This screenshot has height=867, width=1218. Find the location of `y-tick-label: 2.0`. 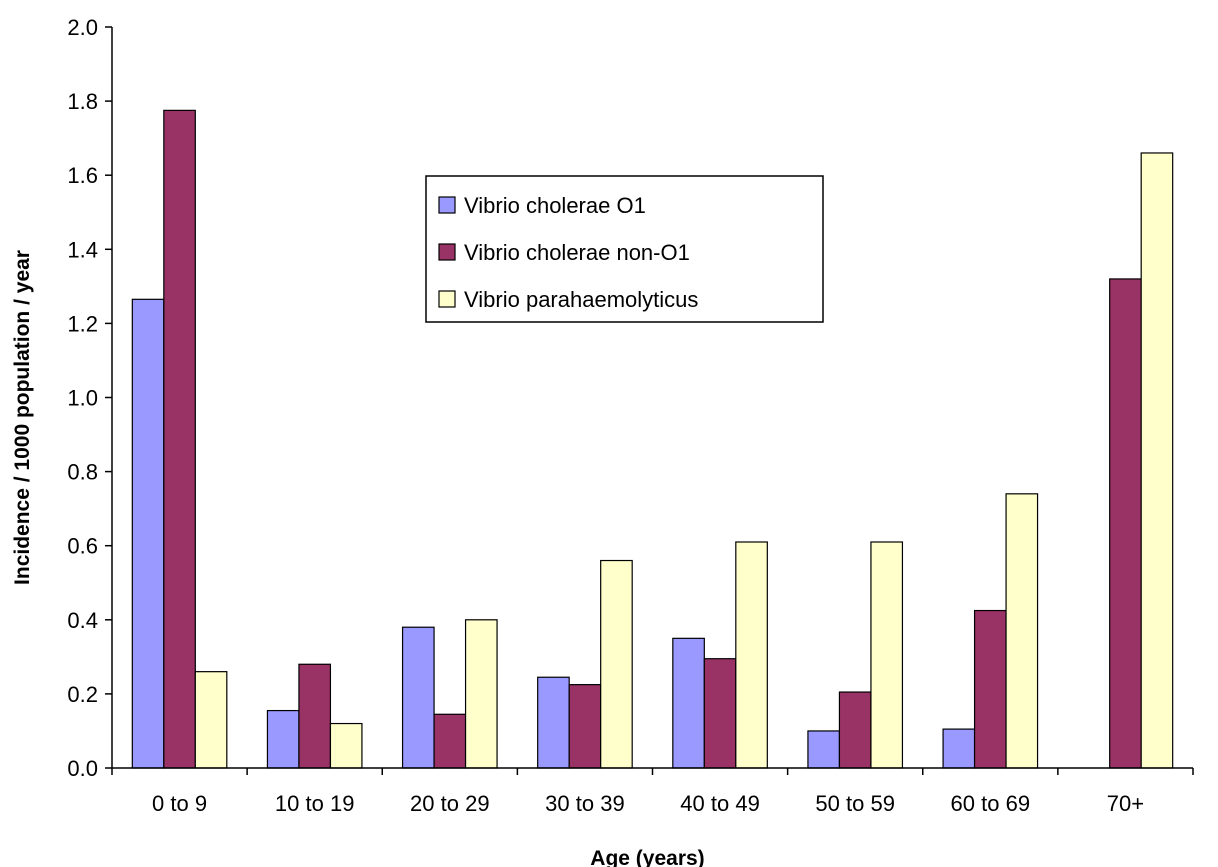

y-tick-label: 2.0 is located at coordinates (82, 27).